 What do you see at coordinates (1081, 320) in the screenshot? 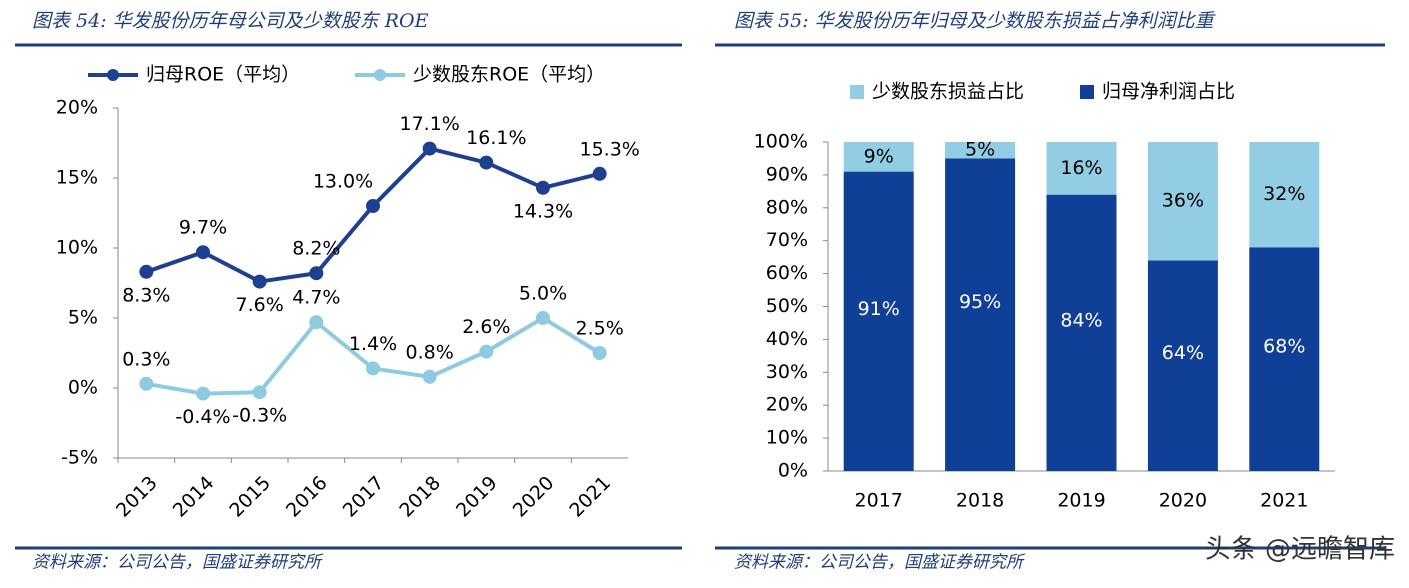
I see `data-label: 84%` at bounding box center [1081, 320].